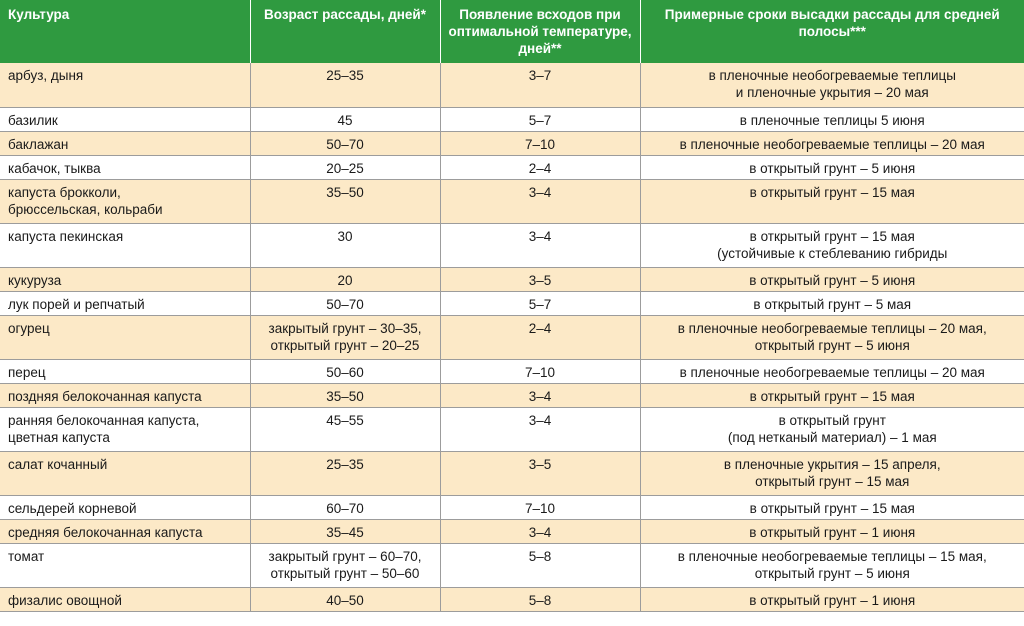 This screenshot has width=1024, height=626. Describe the element at coordinates (345, 328) in the screenshot. I see `cell-text: закрытый грунт – 30–35,` at that location.